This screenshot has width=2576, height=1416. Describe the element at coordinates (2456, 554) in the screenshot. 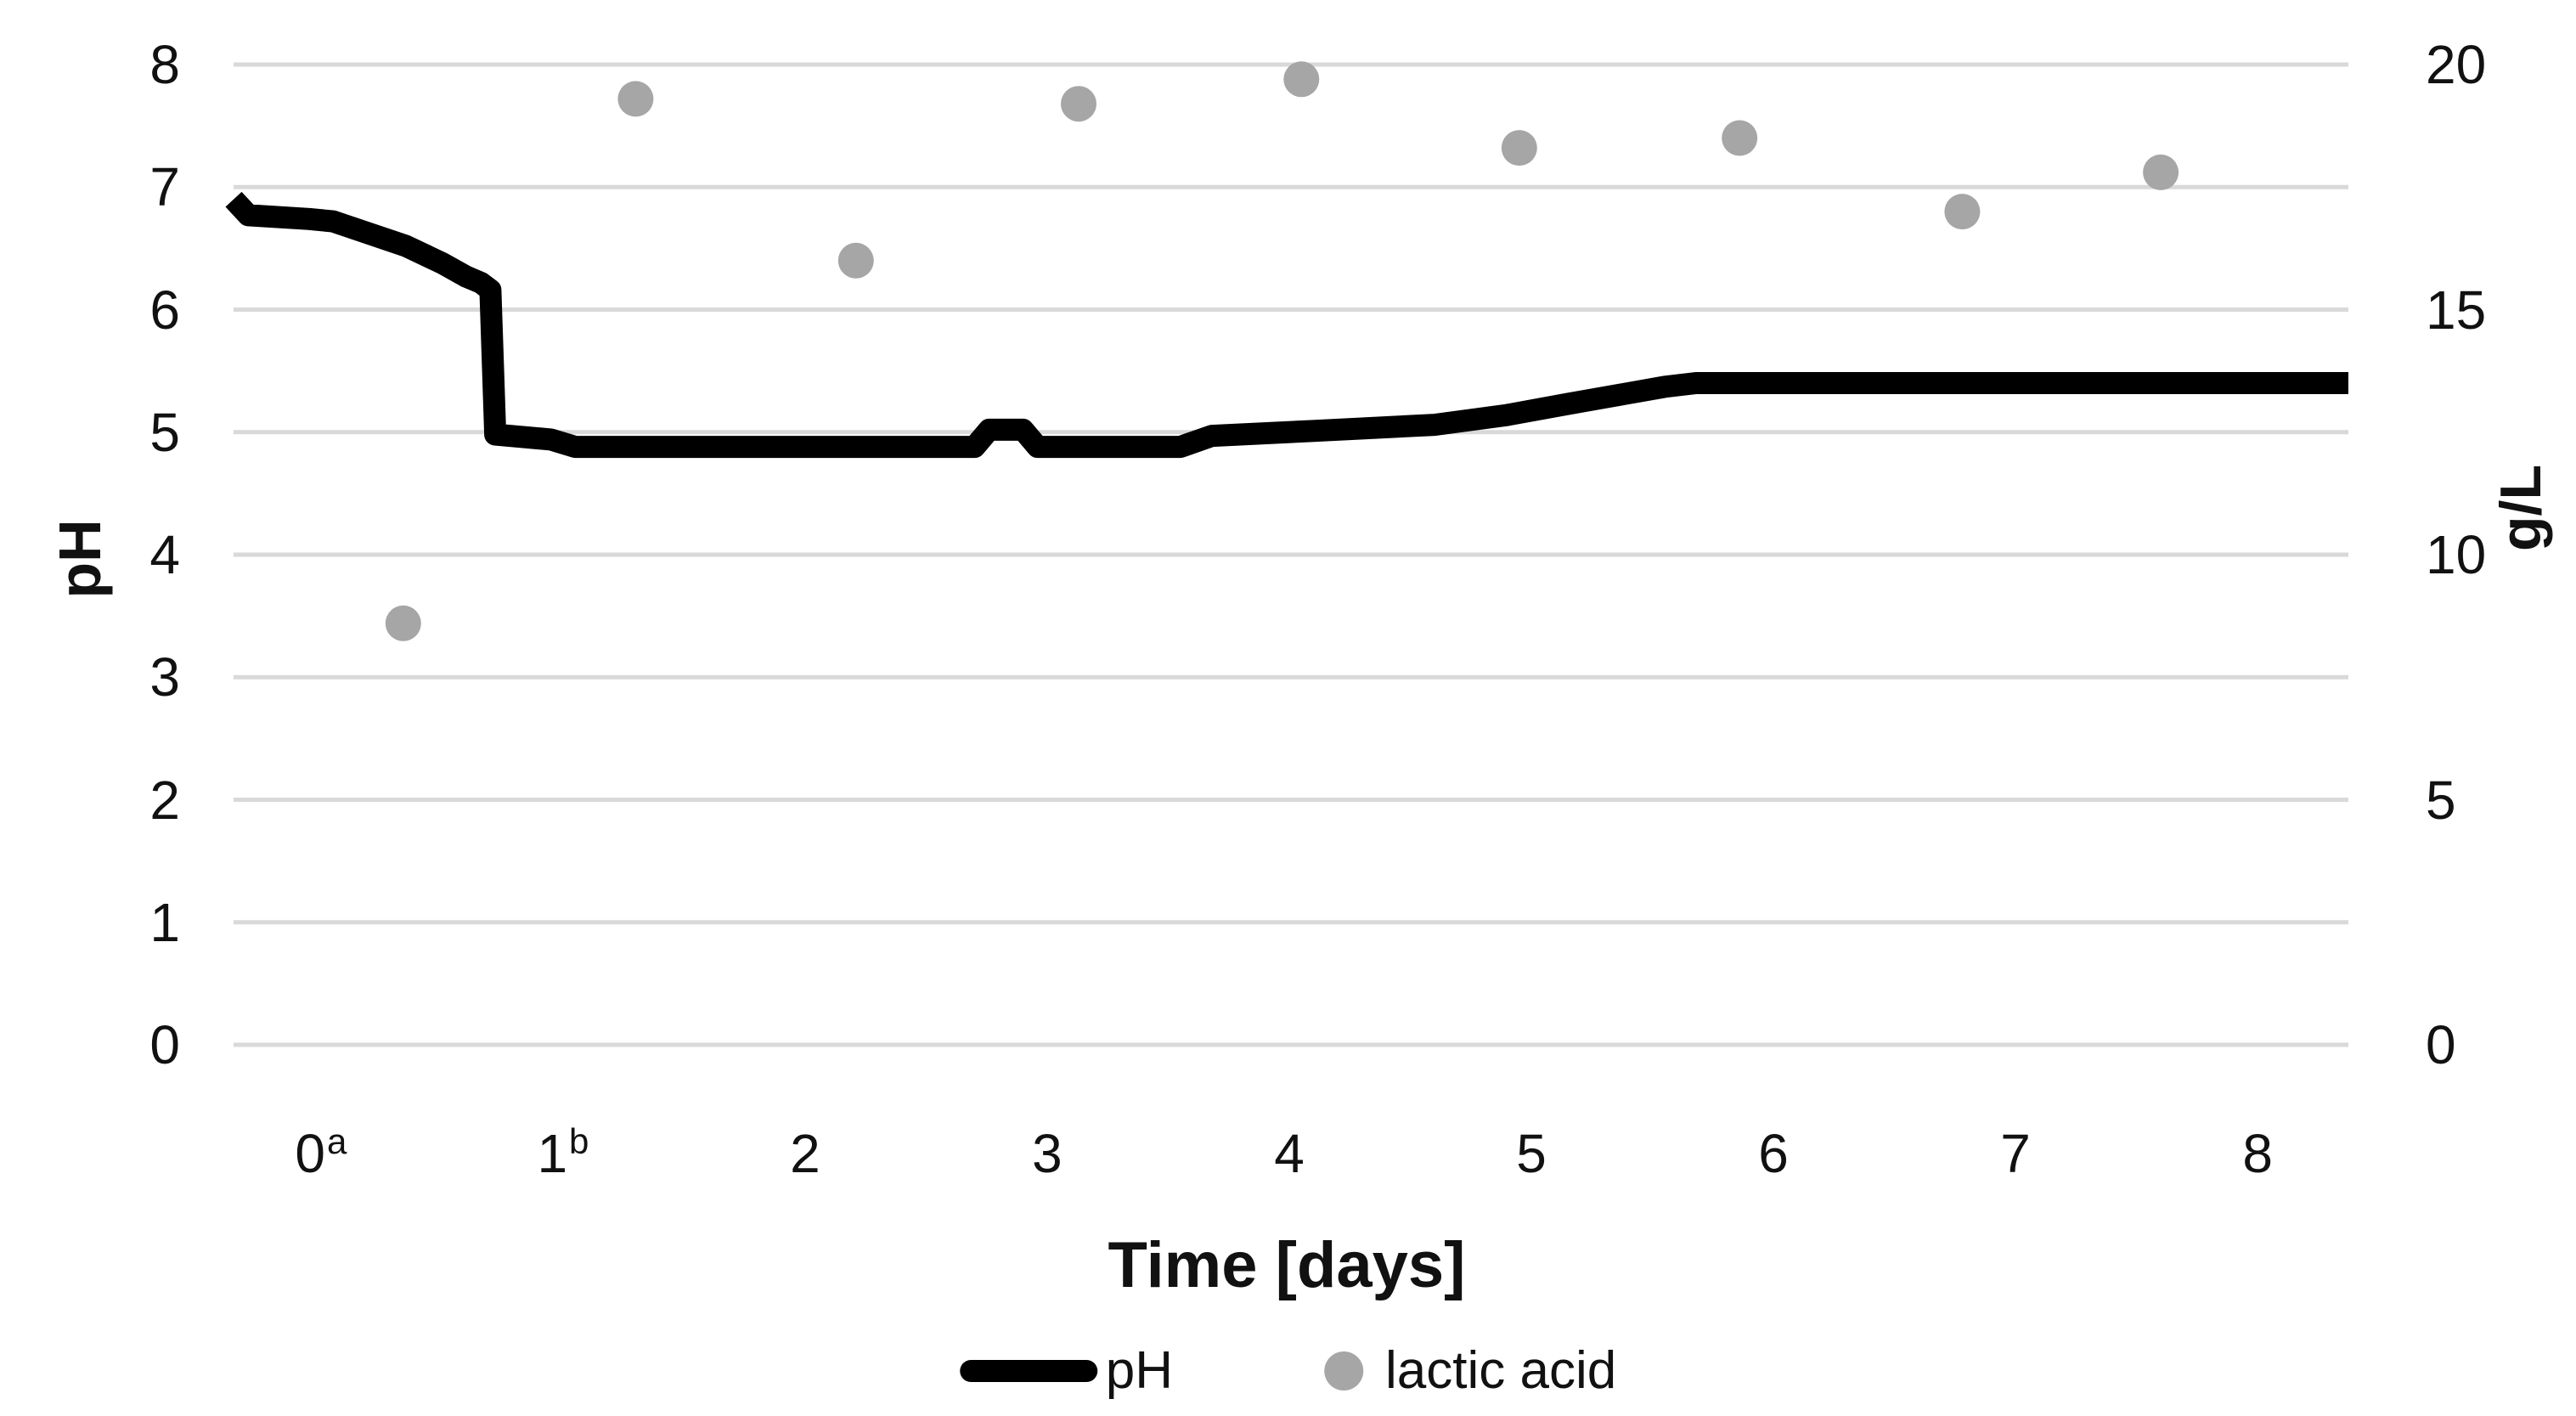

I see `y-right-tick-10: 10` at that location.